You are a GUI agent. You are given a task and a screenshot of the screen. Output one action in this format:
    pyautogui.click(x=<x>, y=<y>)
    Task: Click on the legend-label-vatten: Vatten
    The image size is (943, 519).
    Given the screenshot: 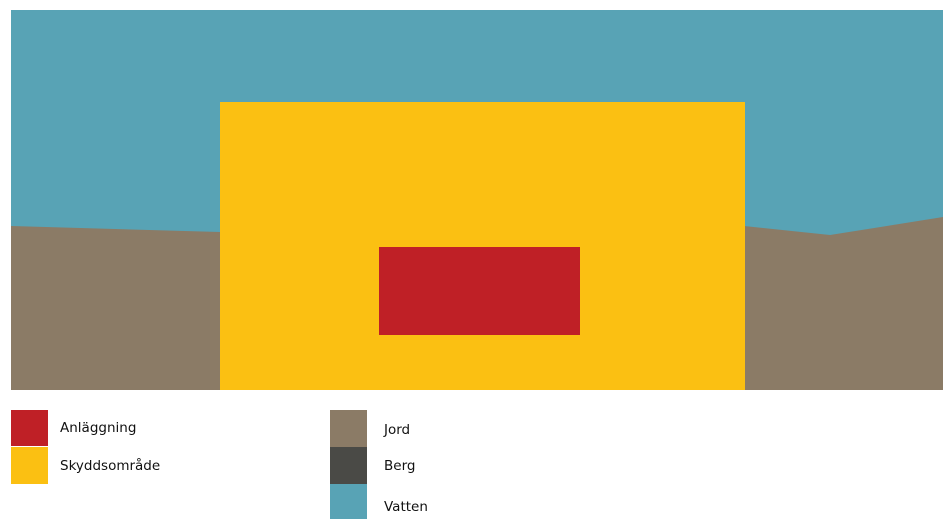 What is the action you would take?
    pyautogui.click(x=406, y=507)
    